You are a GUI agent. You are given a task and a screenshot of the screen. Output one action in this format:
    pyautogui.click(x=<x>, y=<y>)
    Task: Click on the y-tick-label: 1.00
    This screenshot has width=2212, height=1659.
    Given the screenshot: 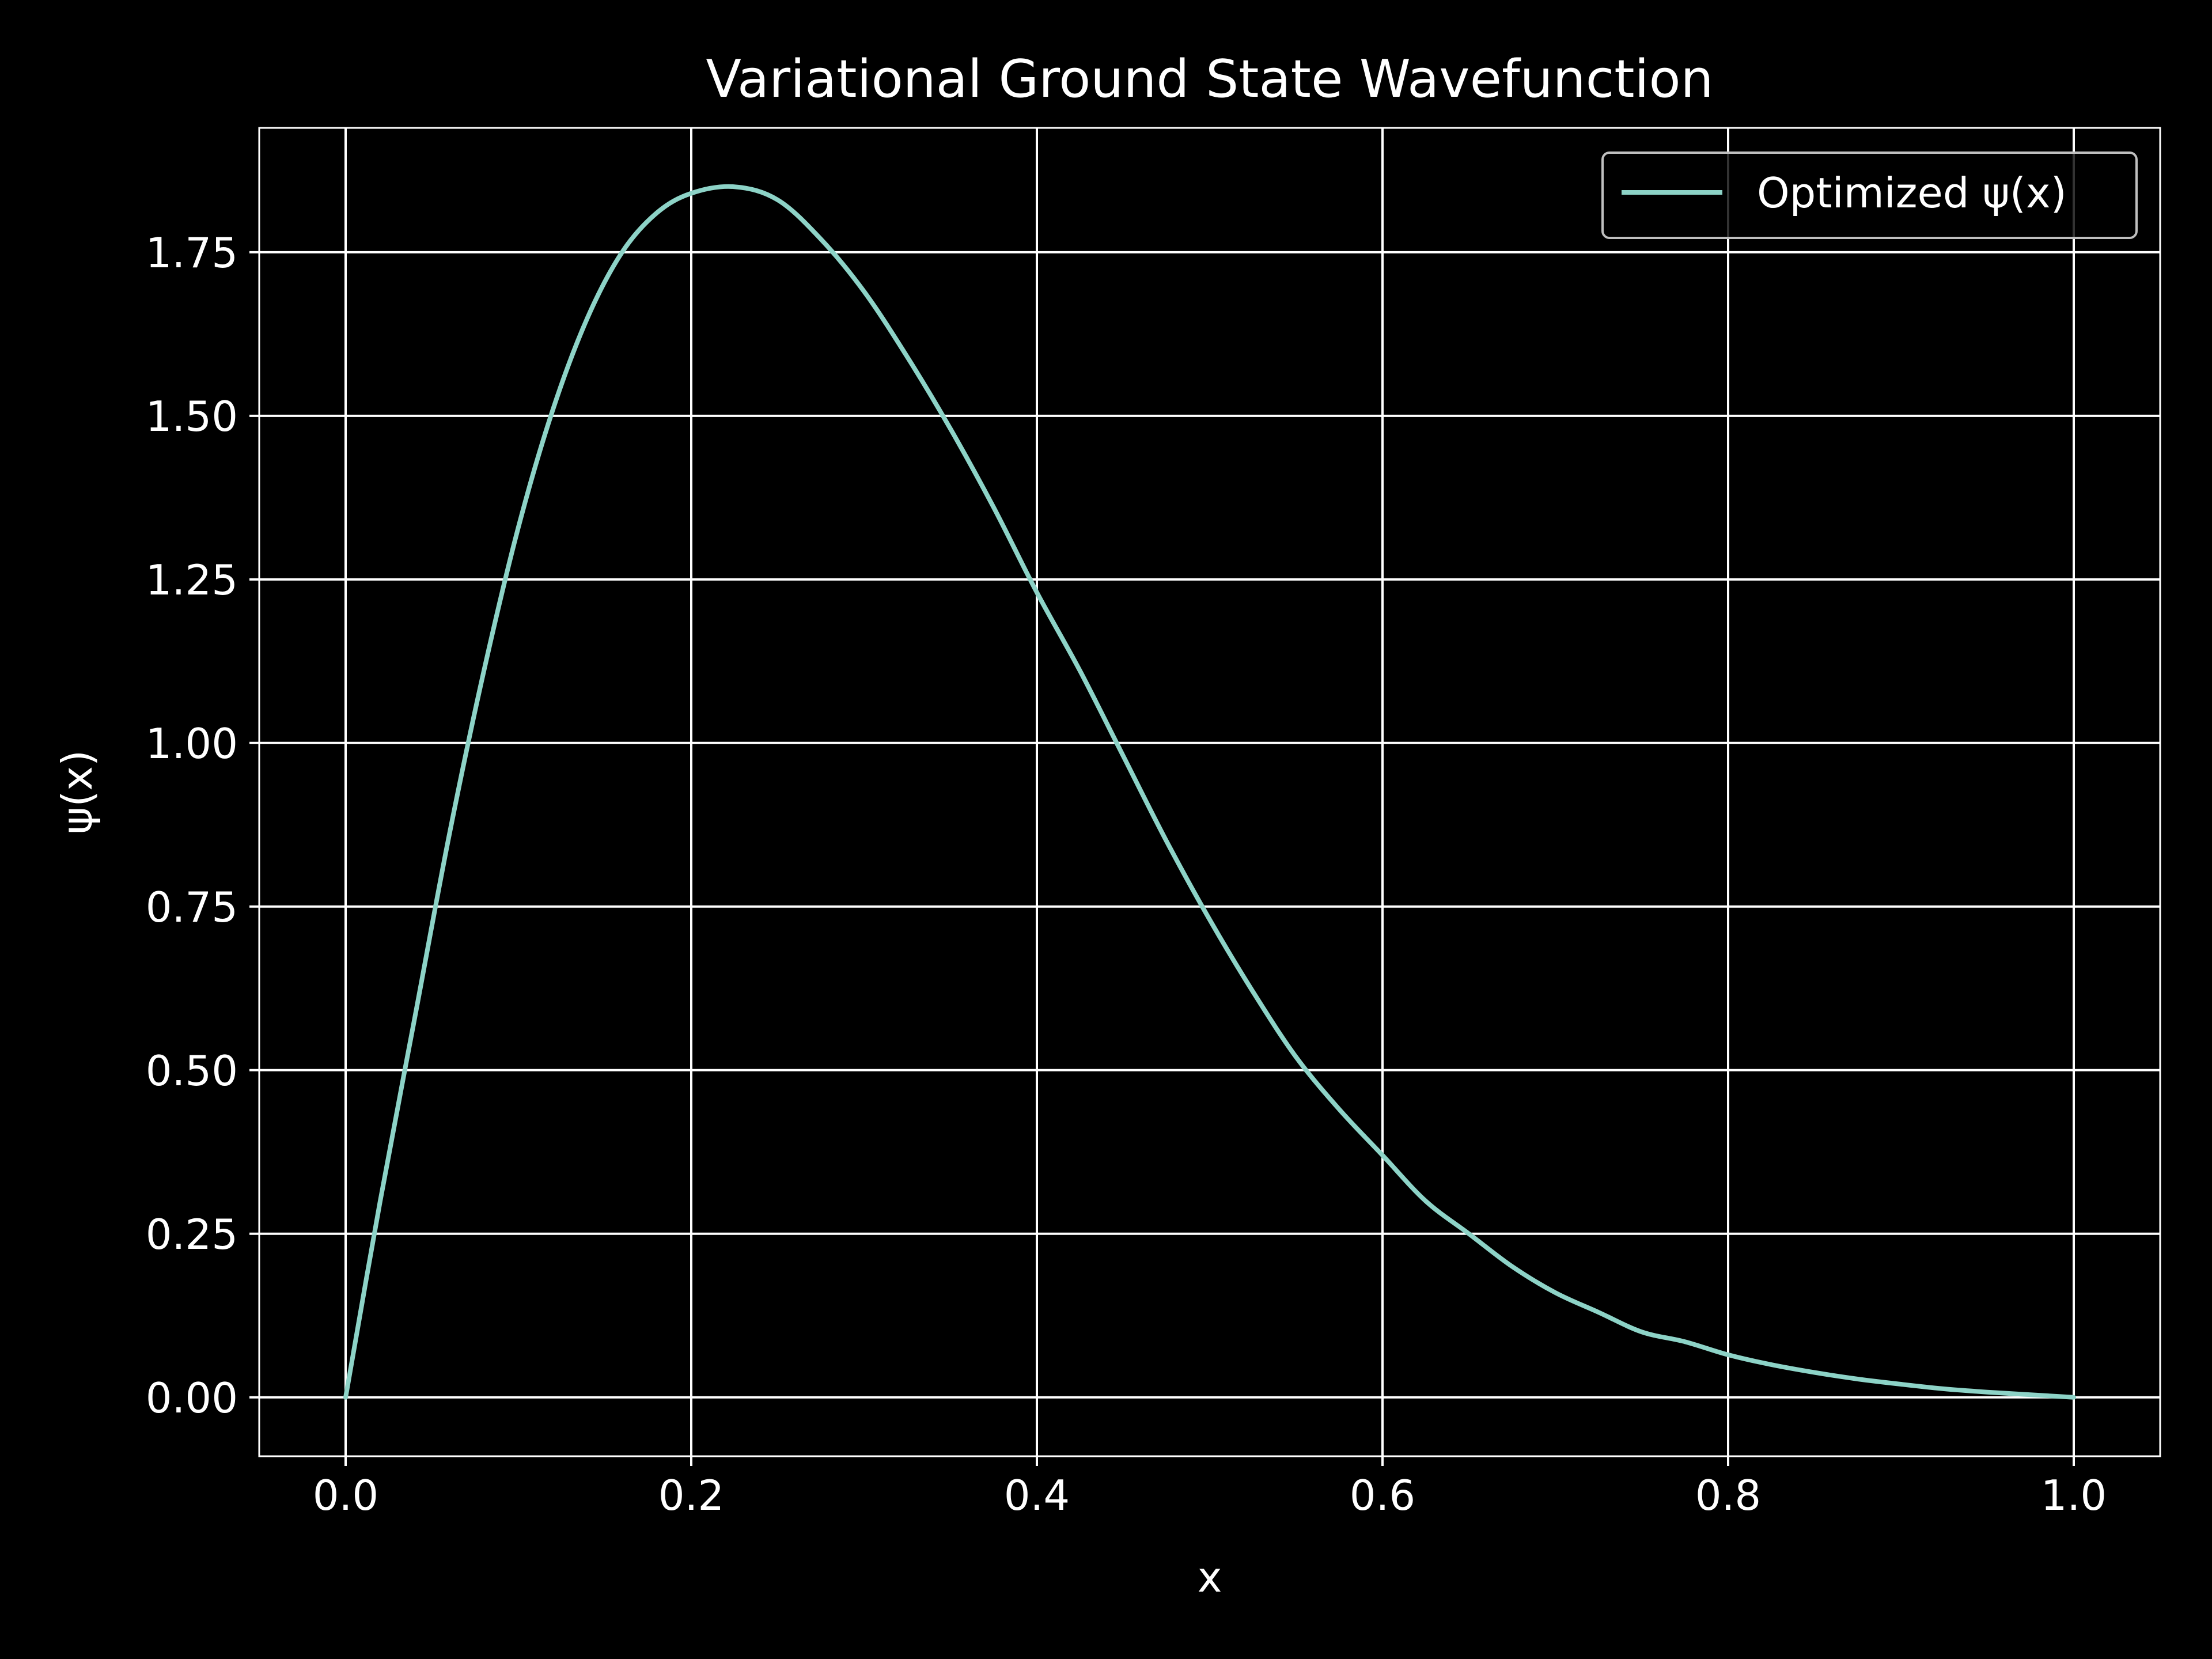 What is the action you would take?
    pyautogui.click(x=192, y=743)
    